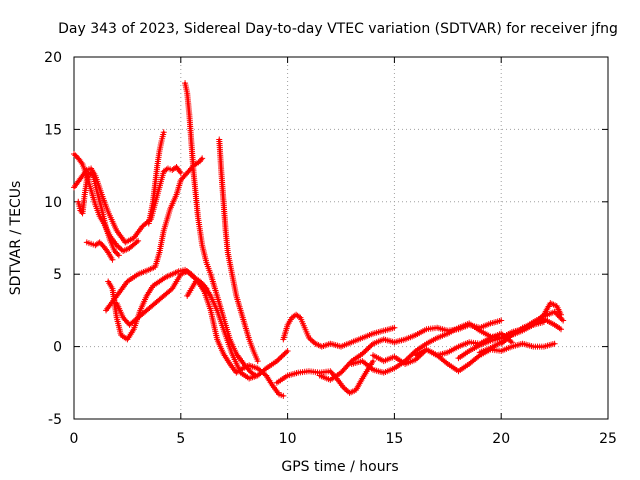 This screenshot has width=640, height=480. I want to click on y-tick-label: 15, so click(53, 130).